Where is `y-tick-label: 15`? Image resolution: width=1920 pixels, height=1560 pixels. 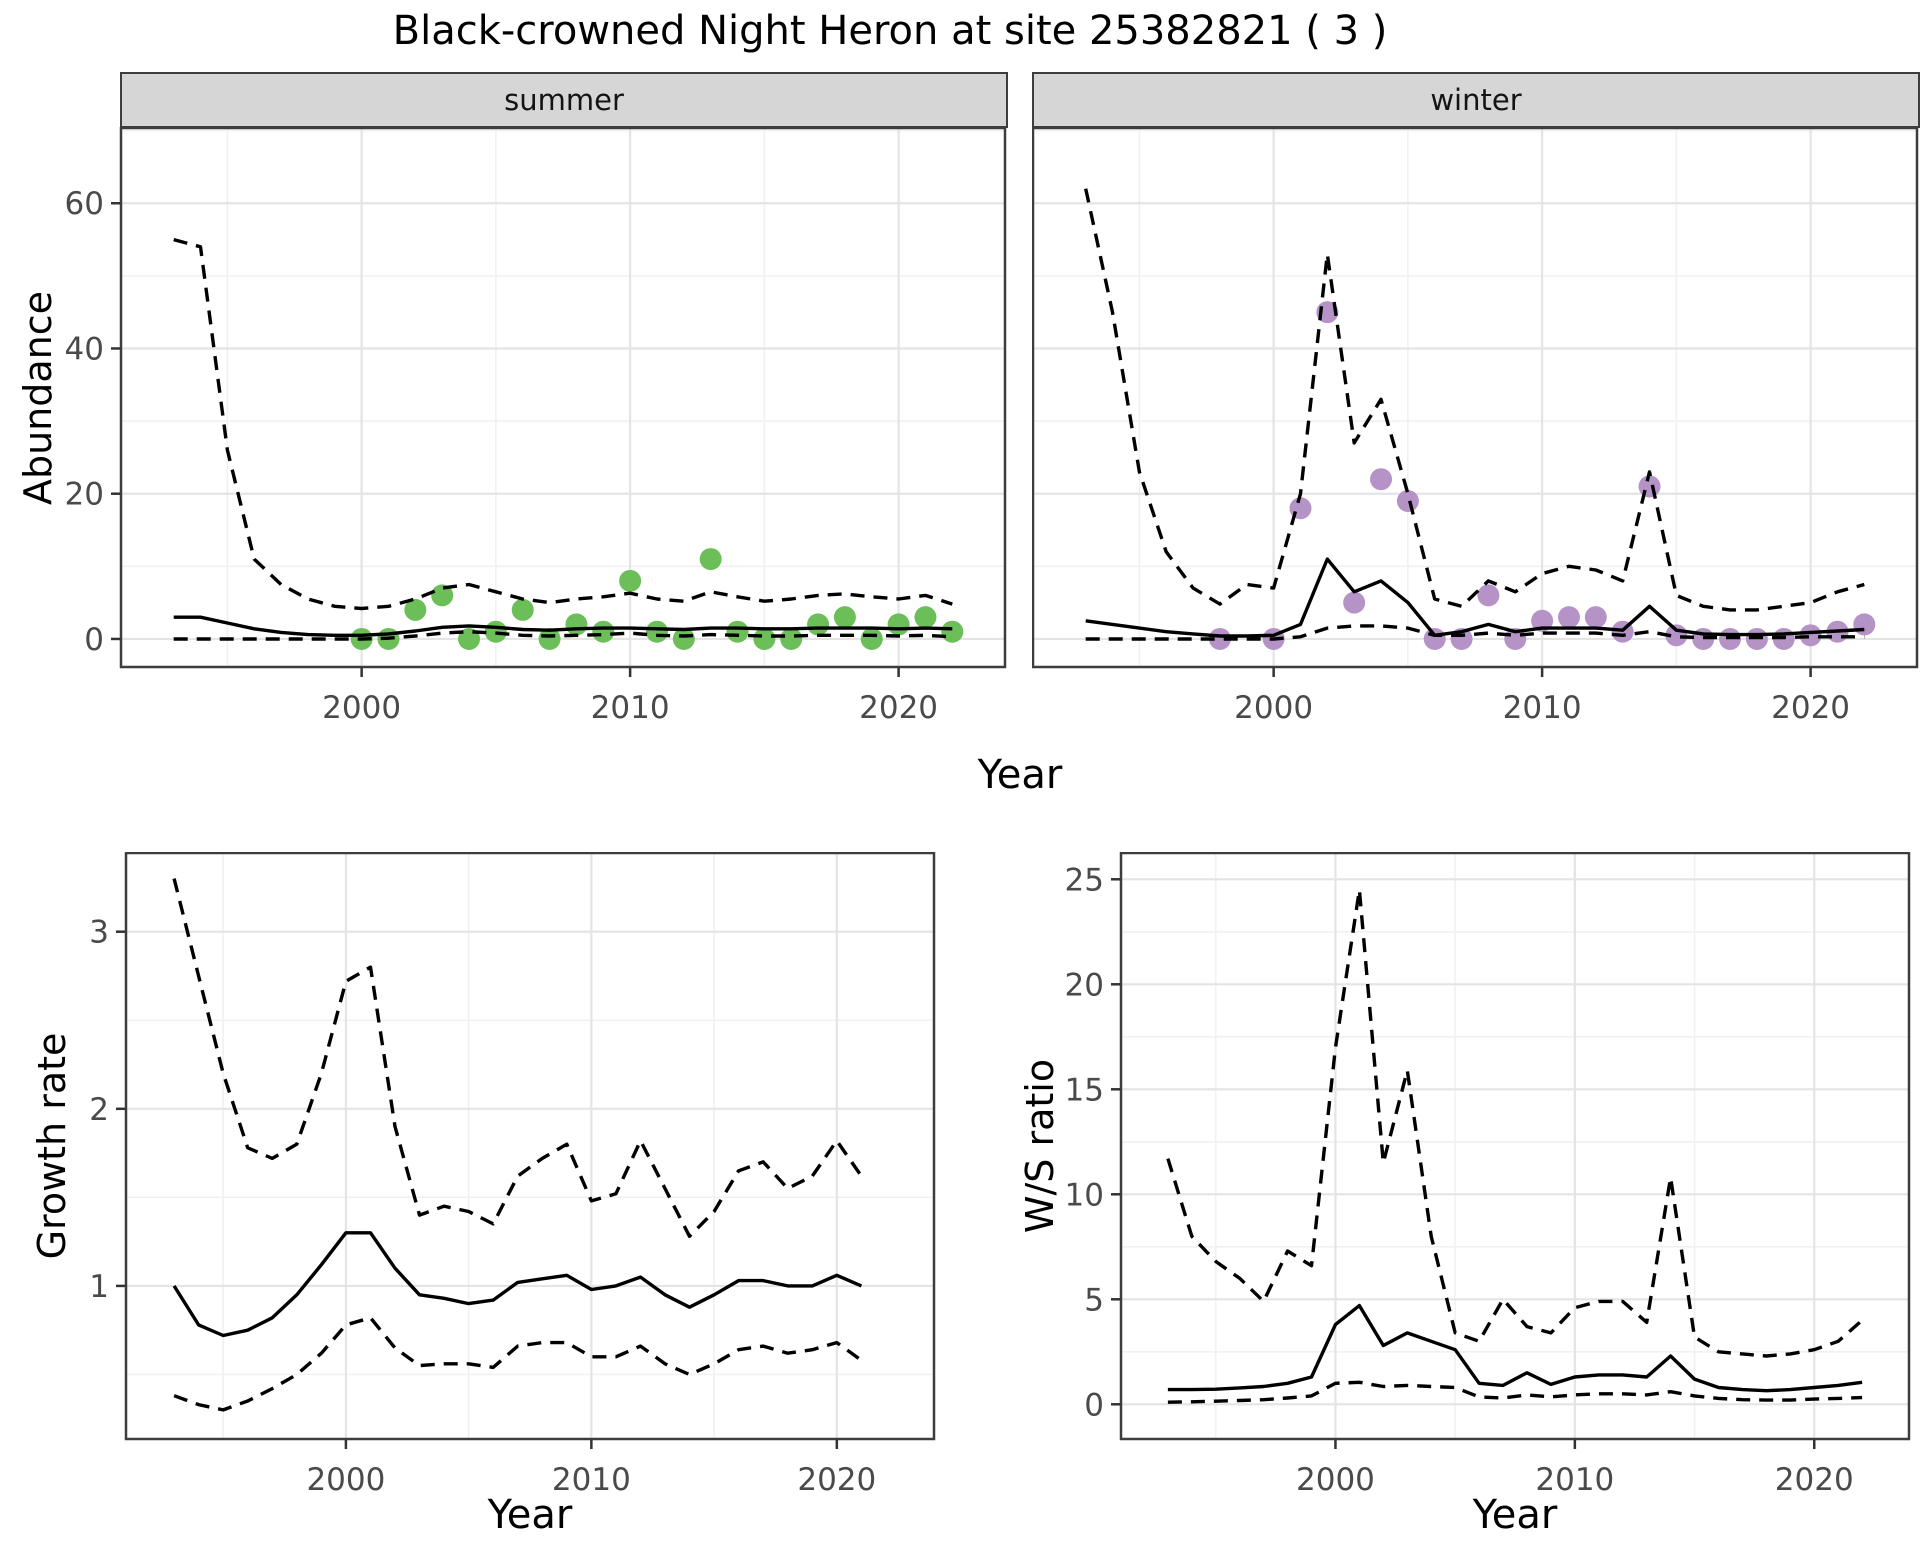
y-tick-label: 15 is located at coordinates (1084, 1090).